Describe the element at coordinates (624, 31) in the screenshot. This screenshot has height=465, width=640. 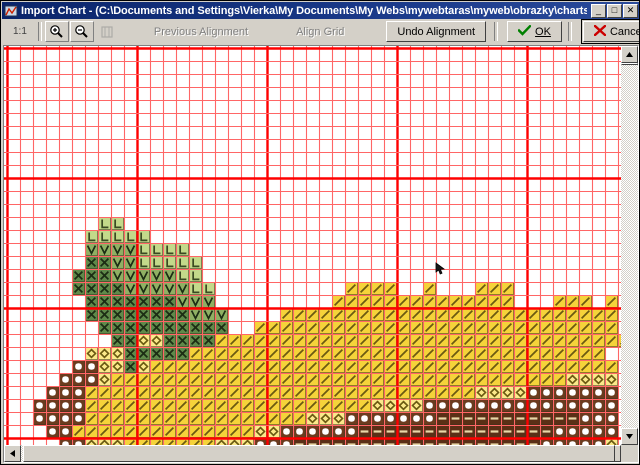
I see `cancel-label: Cancel` at that location.